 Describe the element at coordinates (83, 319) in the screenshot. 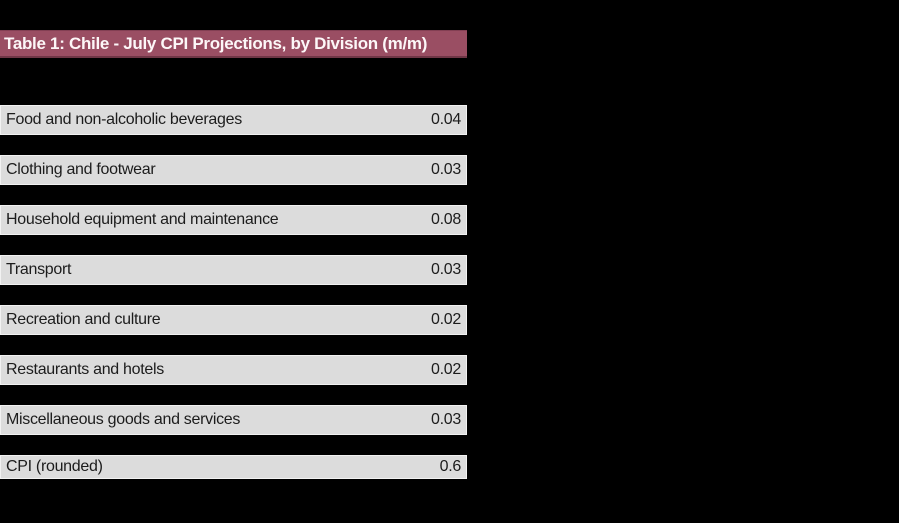

I see `division-label: Recreation and culture` at that location.